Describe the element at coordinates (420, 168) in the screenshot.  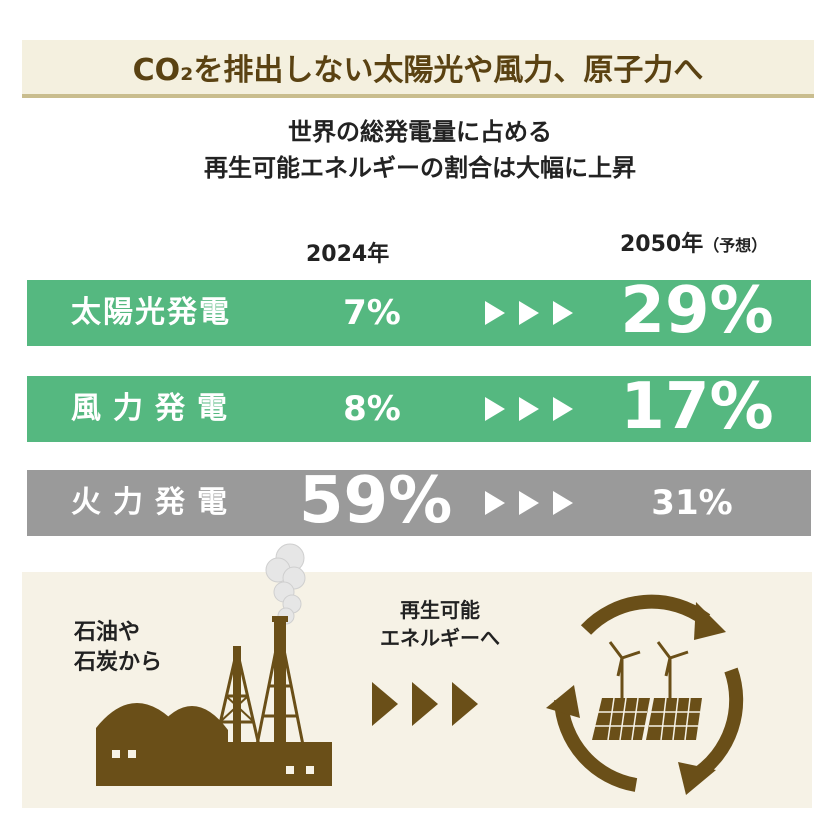
I see `subtitle-line-2: 再生可能エネルギーの割合は大幅に上昇` at that location.